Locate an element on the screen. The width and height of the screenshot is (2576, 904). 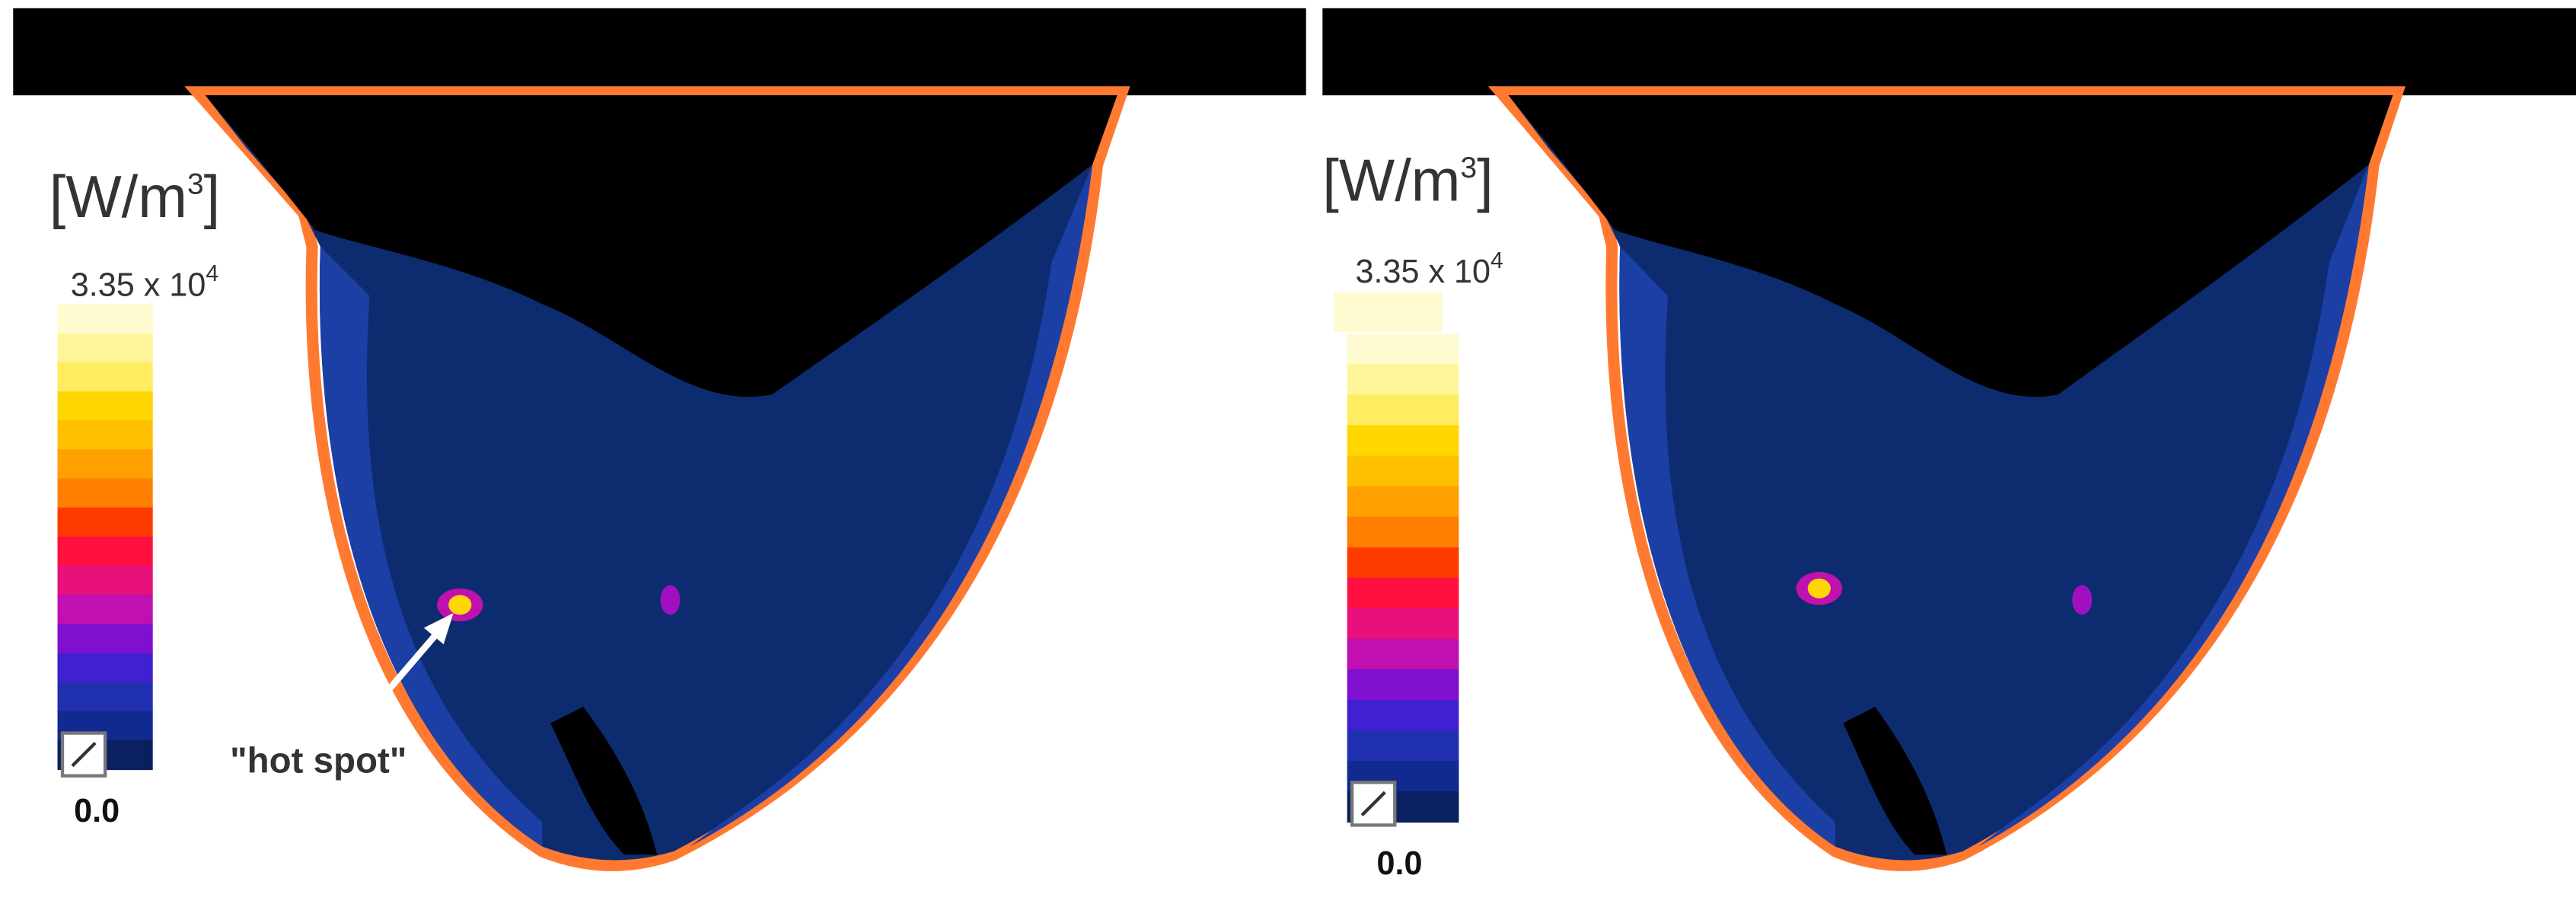
colorbar-cap is located at coordinates (1388, 312).